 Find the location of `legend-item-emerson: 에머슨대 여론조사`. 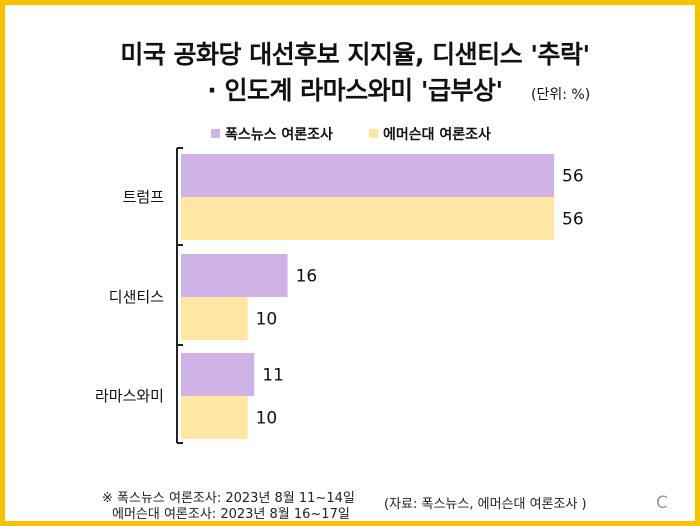

legend-item-emerson: 에머슨대 여론조사 is located at coordinates (430, 133).